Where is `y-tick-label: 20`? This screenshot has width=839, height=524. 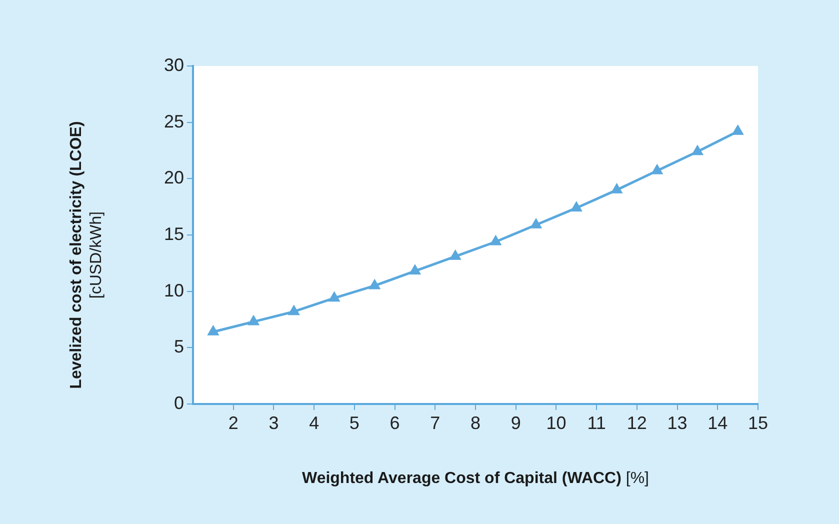
y-tick-label: 20 is located at coordinates (174, 178).